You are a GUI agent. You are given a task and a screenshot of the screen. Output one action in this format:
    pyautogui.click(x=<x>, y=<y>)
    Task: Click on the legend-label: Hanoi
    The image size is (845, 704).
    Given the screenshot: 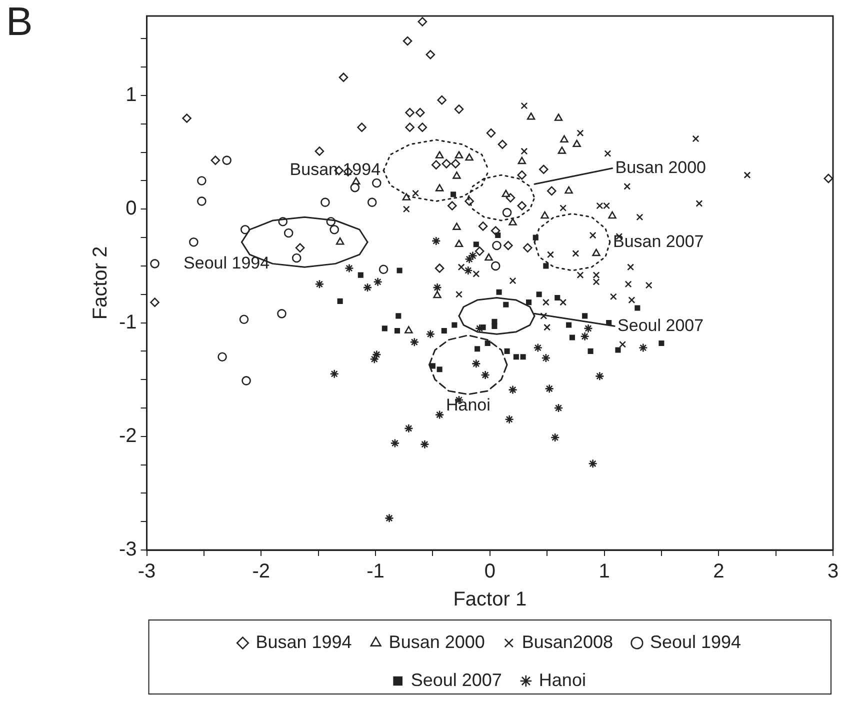 What is the action you would take?
    pyautogui.click(x=562, y=680)
    